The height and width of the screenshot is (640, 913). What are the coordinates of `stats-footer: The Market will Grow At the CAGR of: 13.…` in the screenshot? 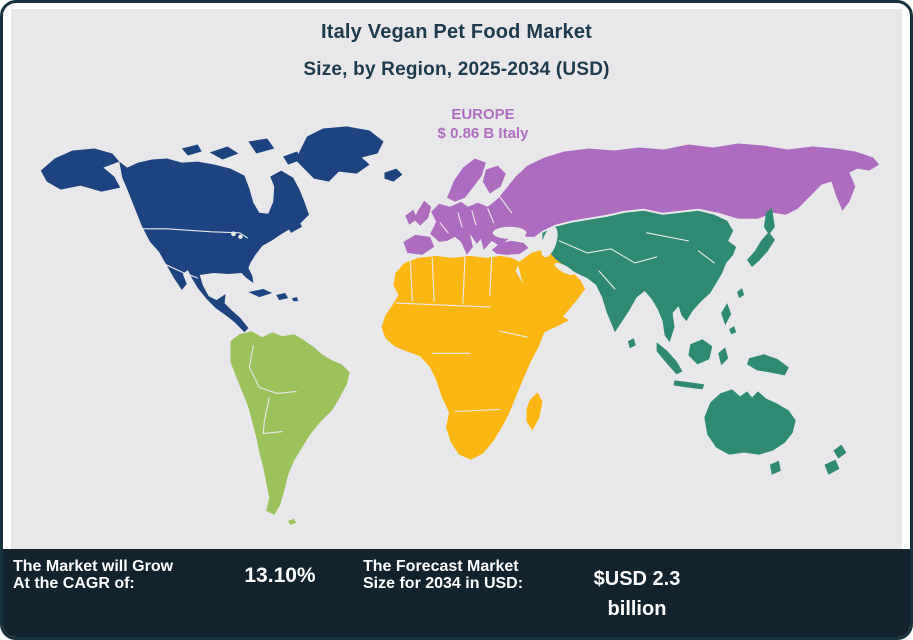 It's located at (456, 593).